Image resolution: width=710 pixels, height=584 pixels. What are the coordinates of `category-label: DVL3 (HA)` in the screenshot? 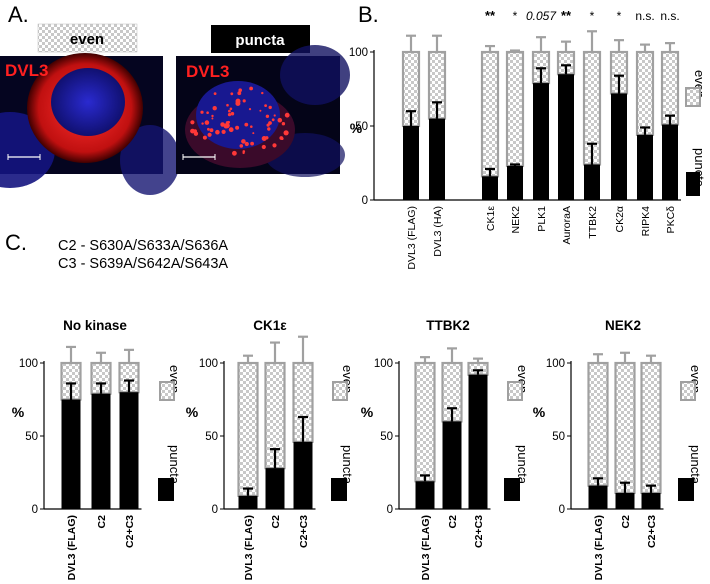 It's located at (438, 231).